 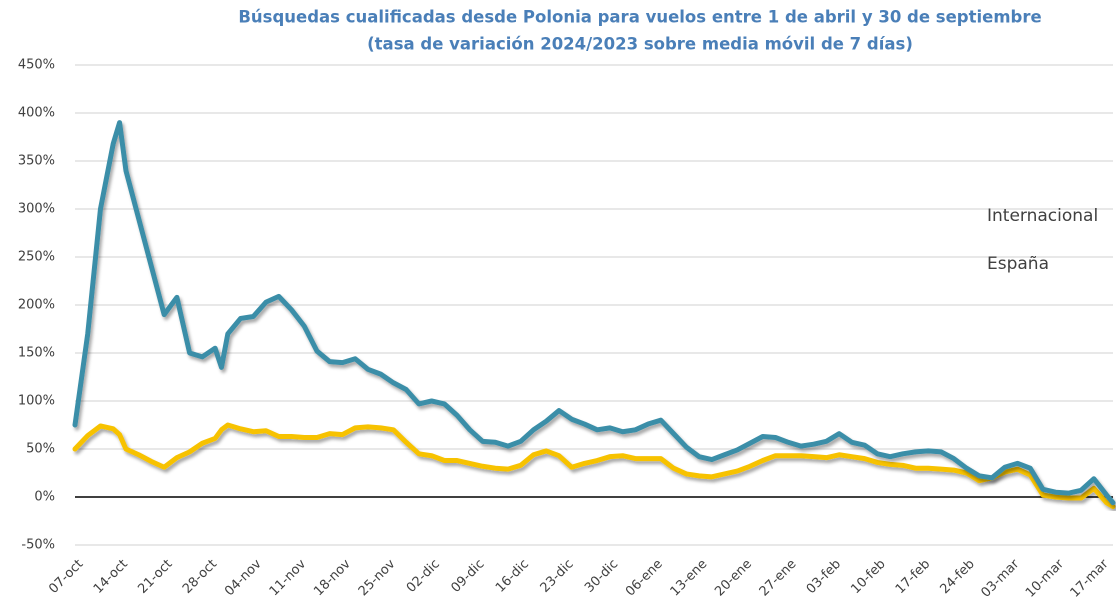 What do you see at coordinates (200, 577) in the screenshot?
I see `x-tick-label: 28-oct` at bounding box center [200, 577].